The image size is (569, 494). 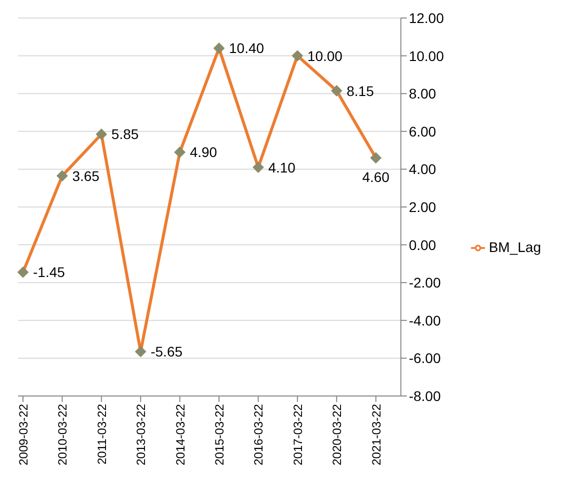 What do you see at coordinates (424, 320) in the screenshot?
I see `y-tick-label: -4.00` at bounding box center [424, 320].